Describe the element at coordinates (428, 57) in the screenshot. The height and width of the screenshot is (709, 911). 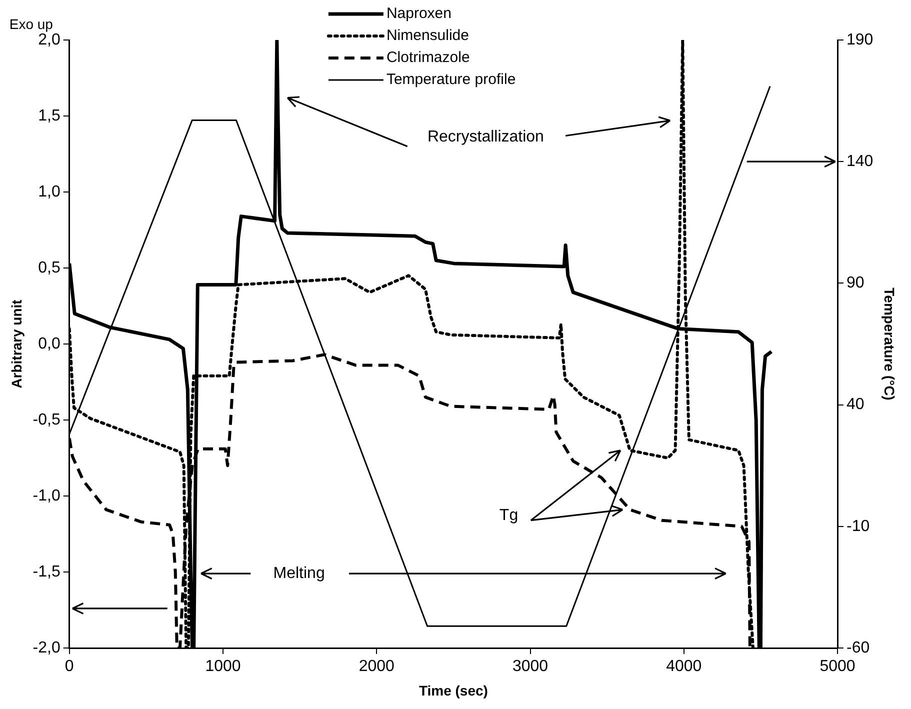
I see `legend-label: Clotrimazole` at that location.